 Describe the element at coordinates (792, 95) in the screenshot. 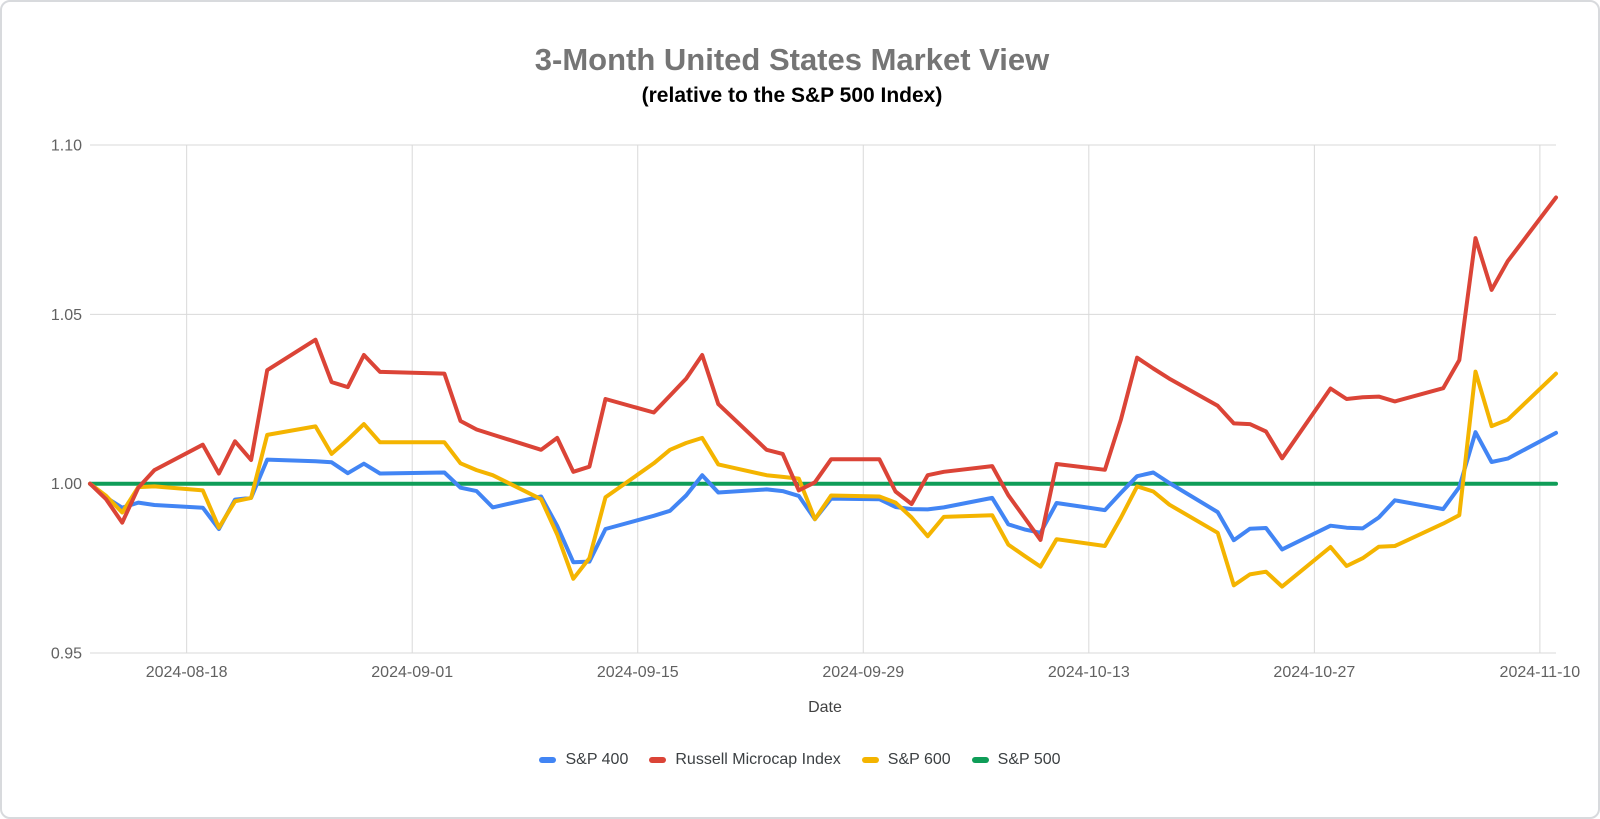

I see `chart-subtitle: (relative to the S&P 500 Index)` at that location.